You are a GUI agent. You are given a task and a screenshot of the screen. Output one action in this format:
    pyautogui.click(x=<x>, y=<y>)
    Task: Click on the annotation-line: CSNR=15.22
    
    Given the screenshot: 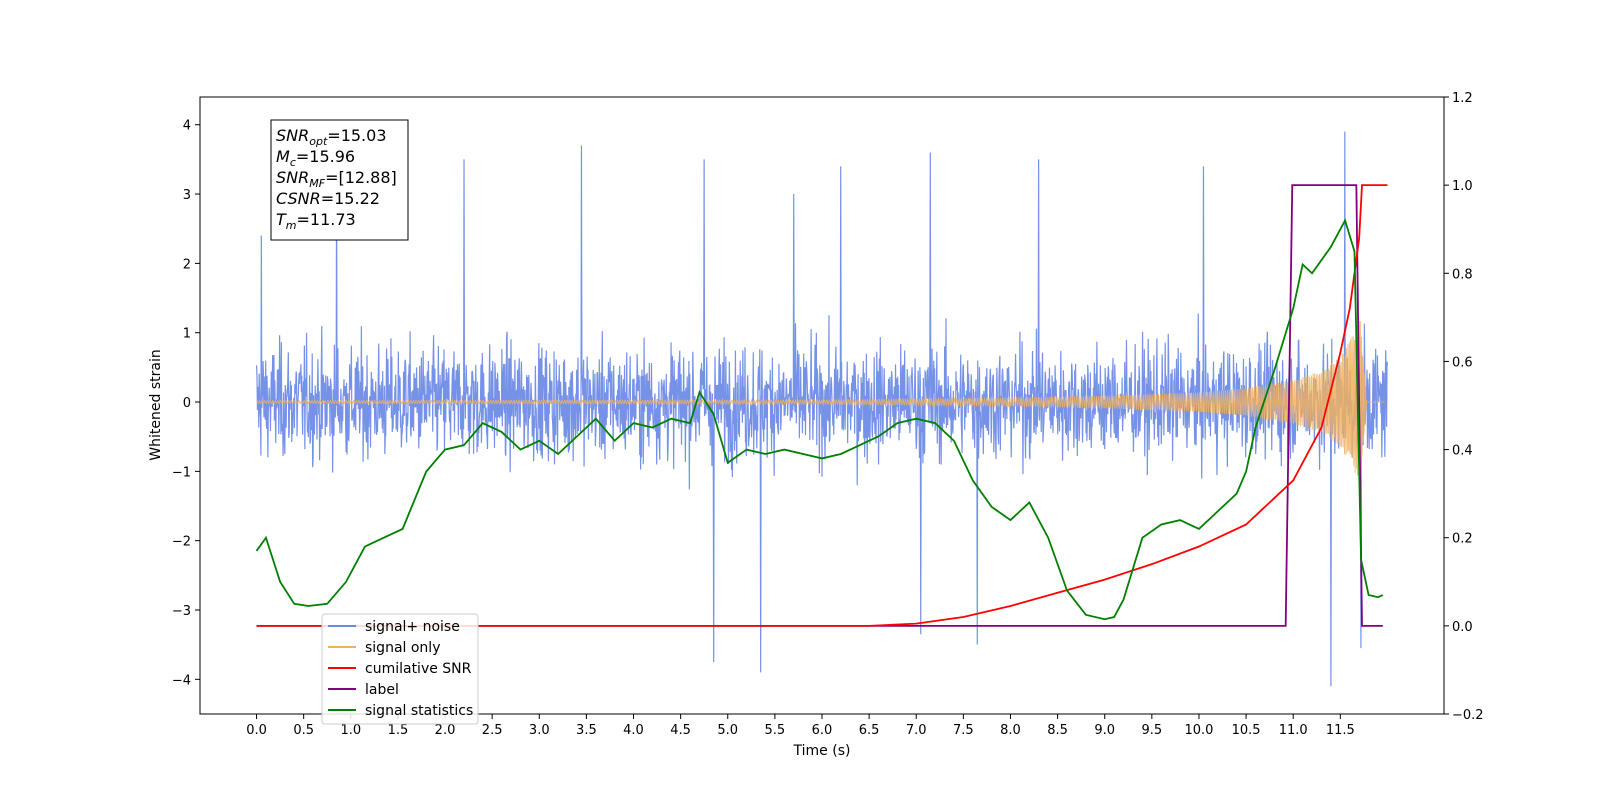 What is the action you would take?
    pyautogui.click(x=328, y=198)
    